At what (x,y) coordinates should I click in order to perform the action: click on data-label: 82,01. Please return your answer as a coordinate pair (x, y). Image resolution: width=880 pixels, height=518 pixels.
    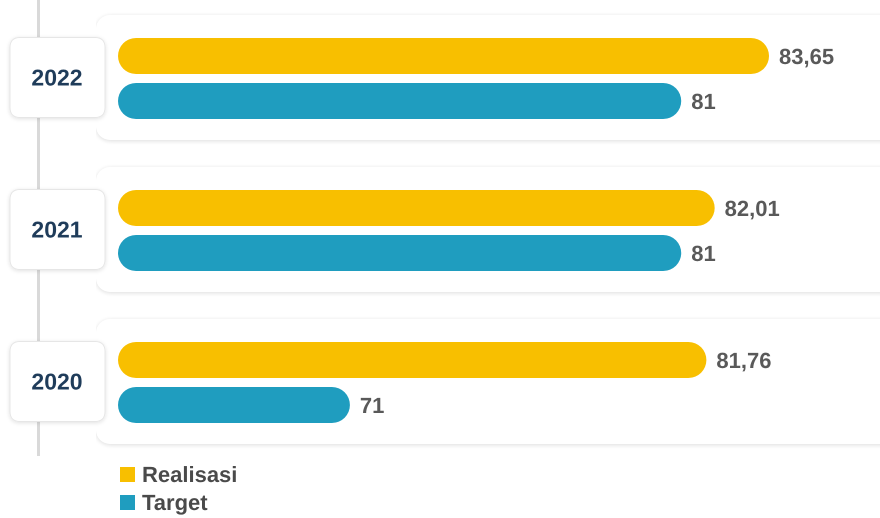
    Looking at the image, I should click on (752, 208).